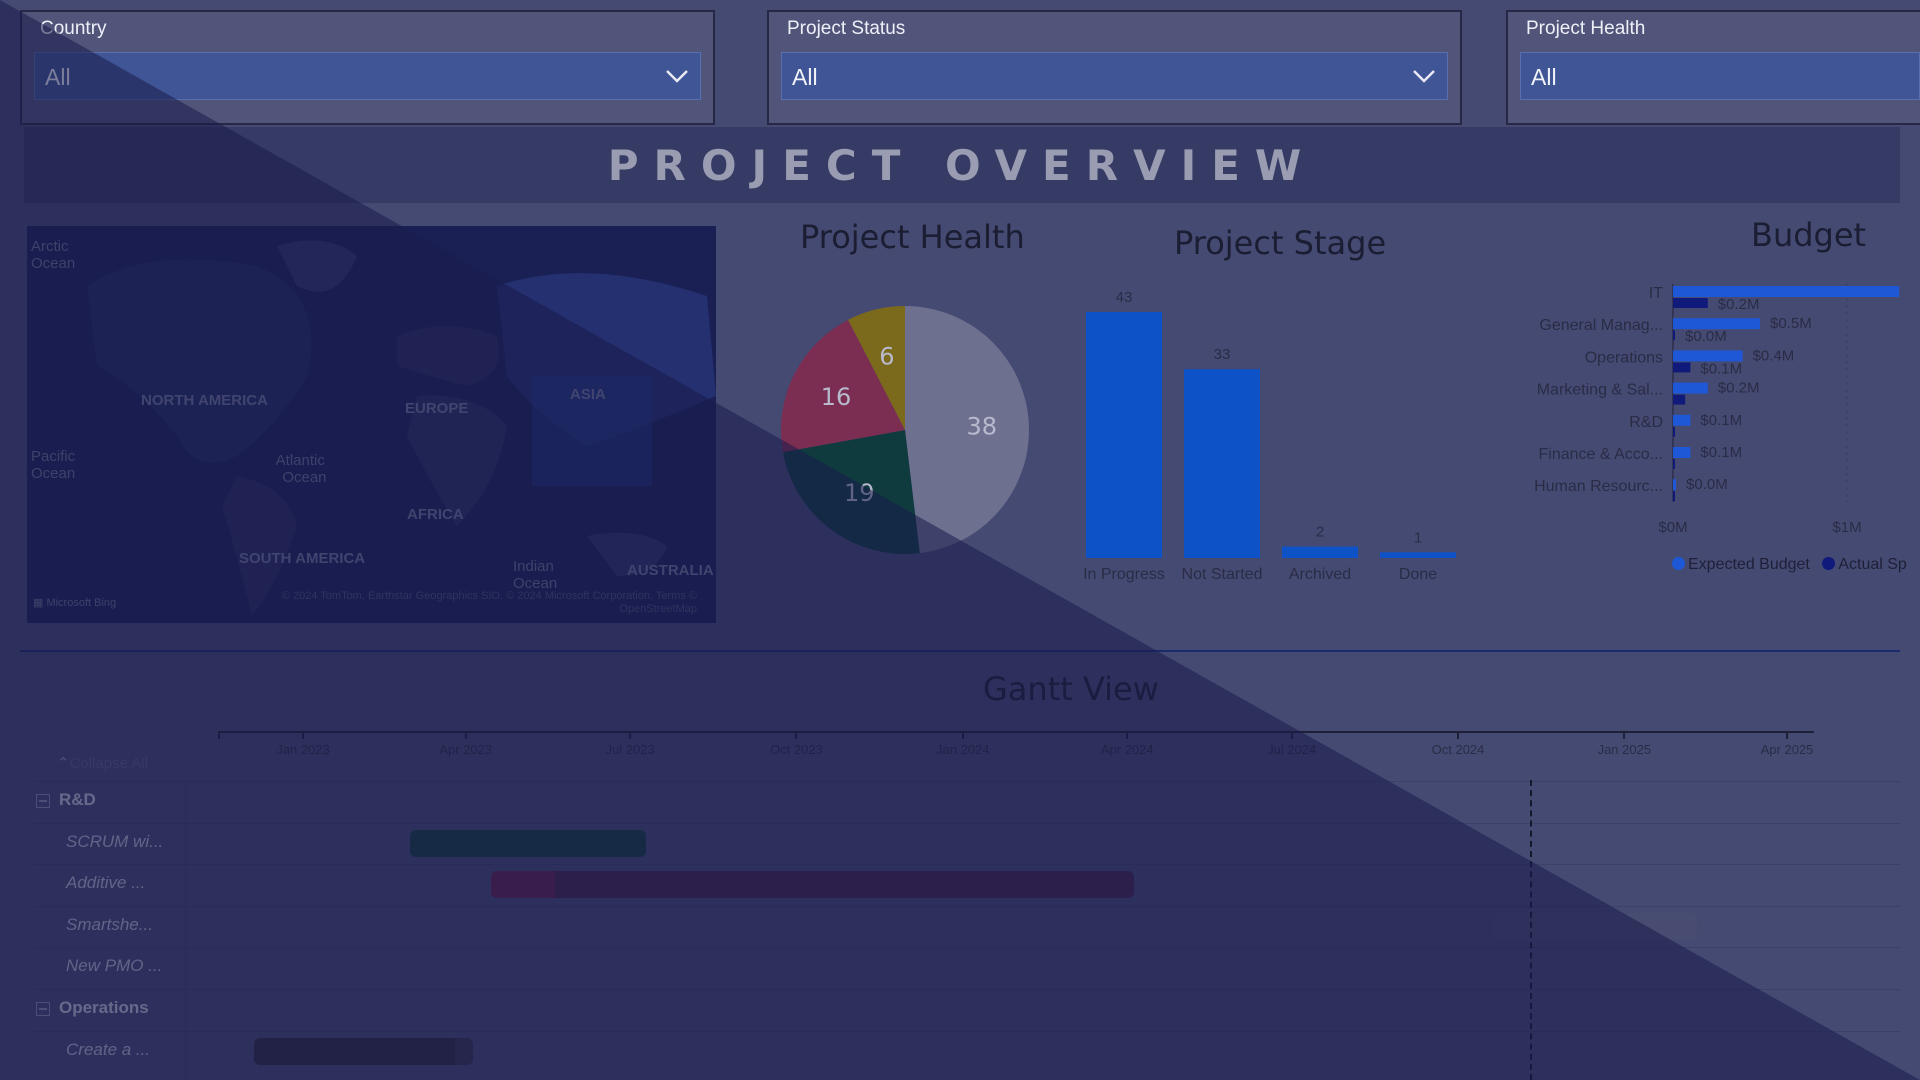  I want to click on budget-category-label: Operations, so click(1624, 357).